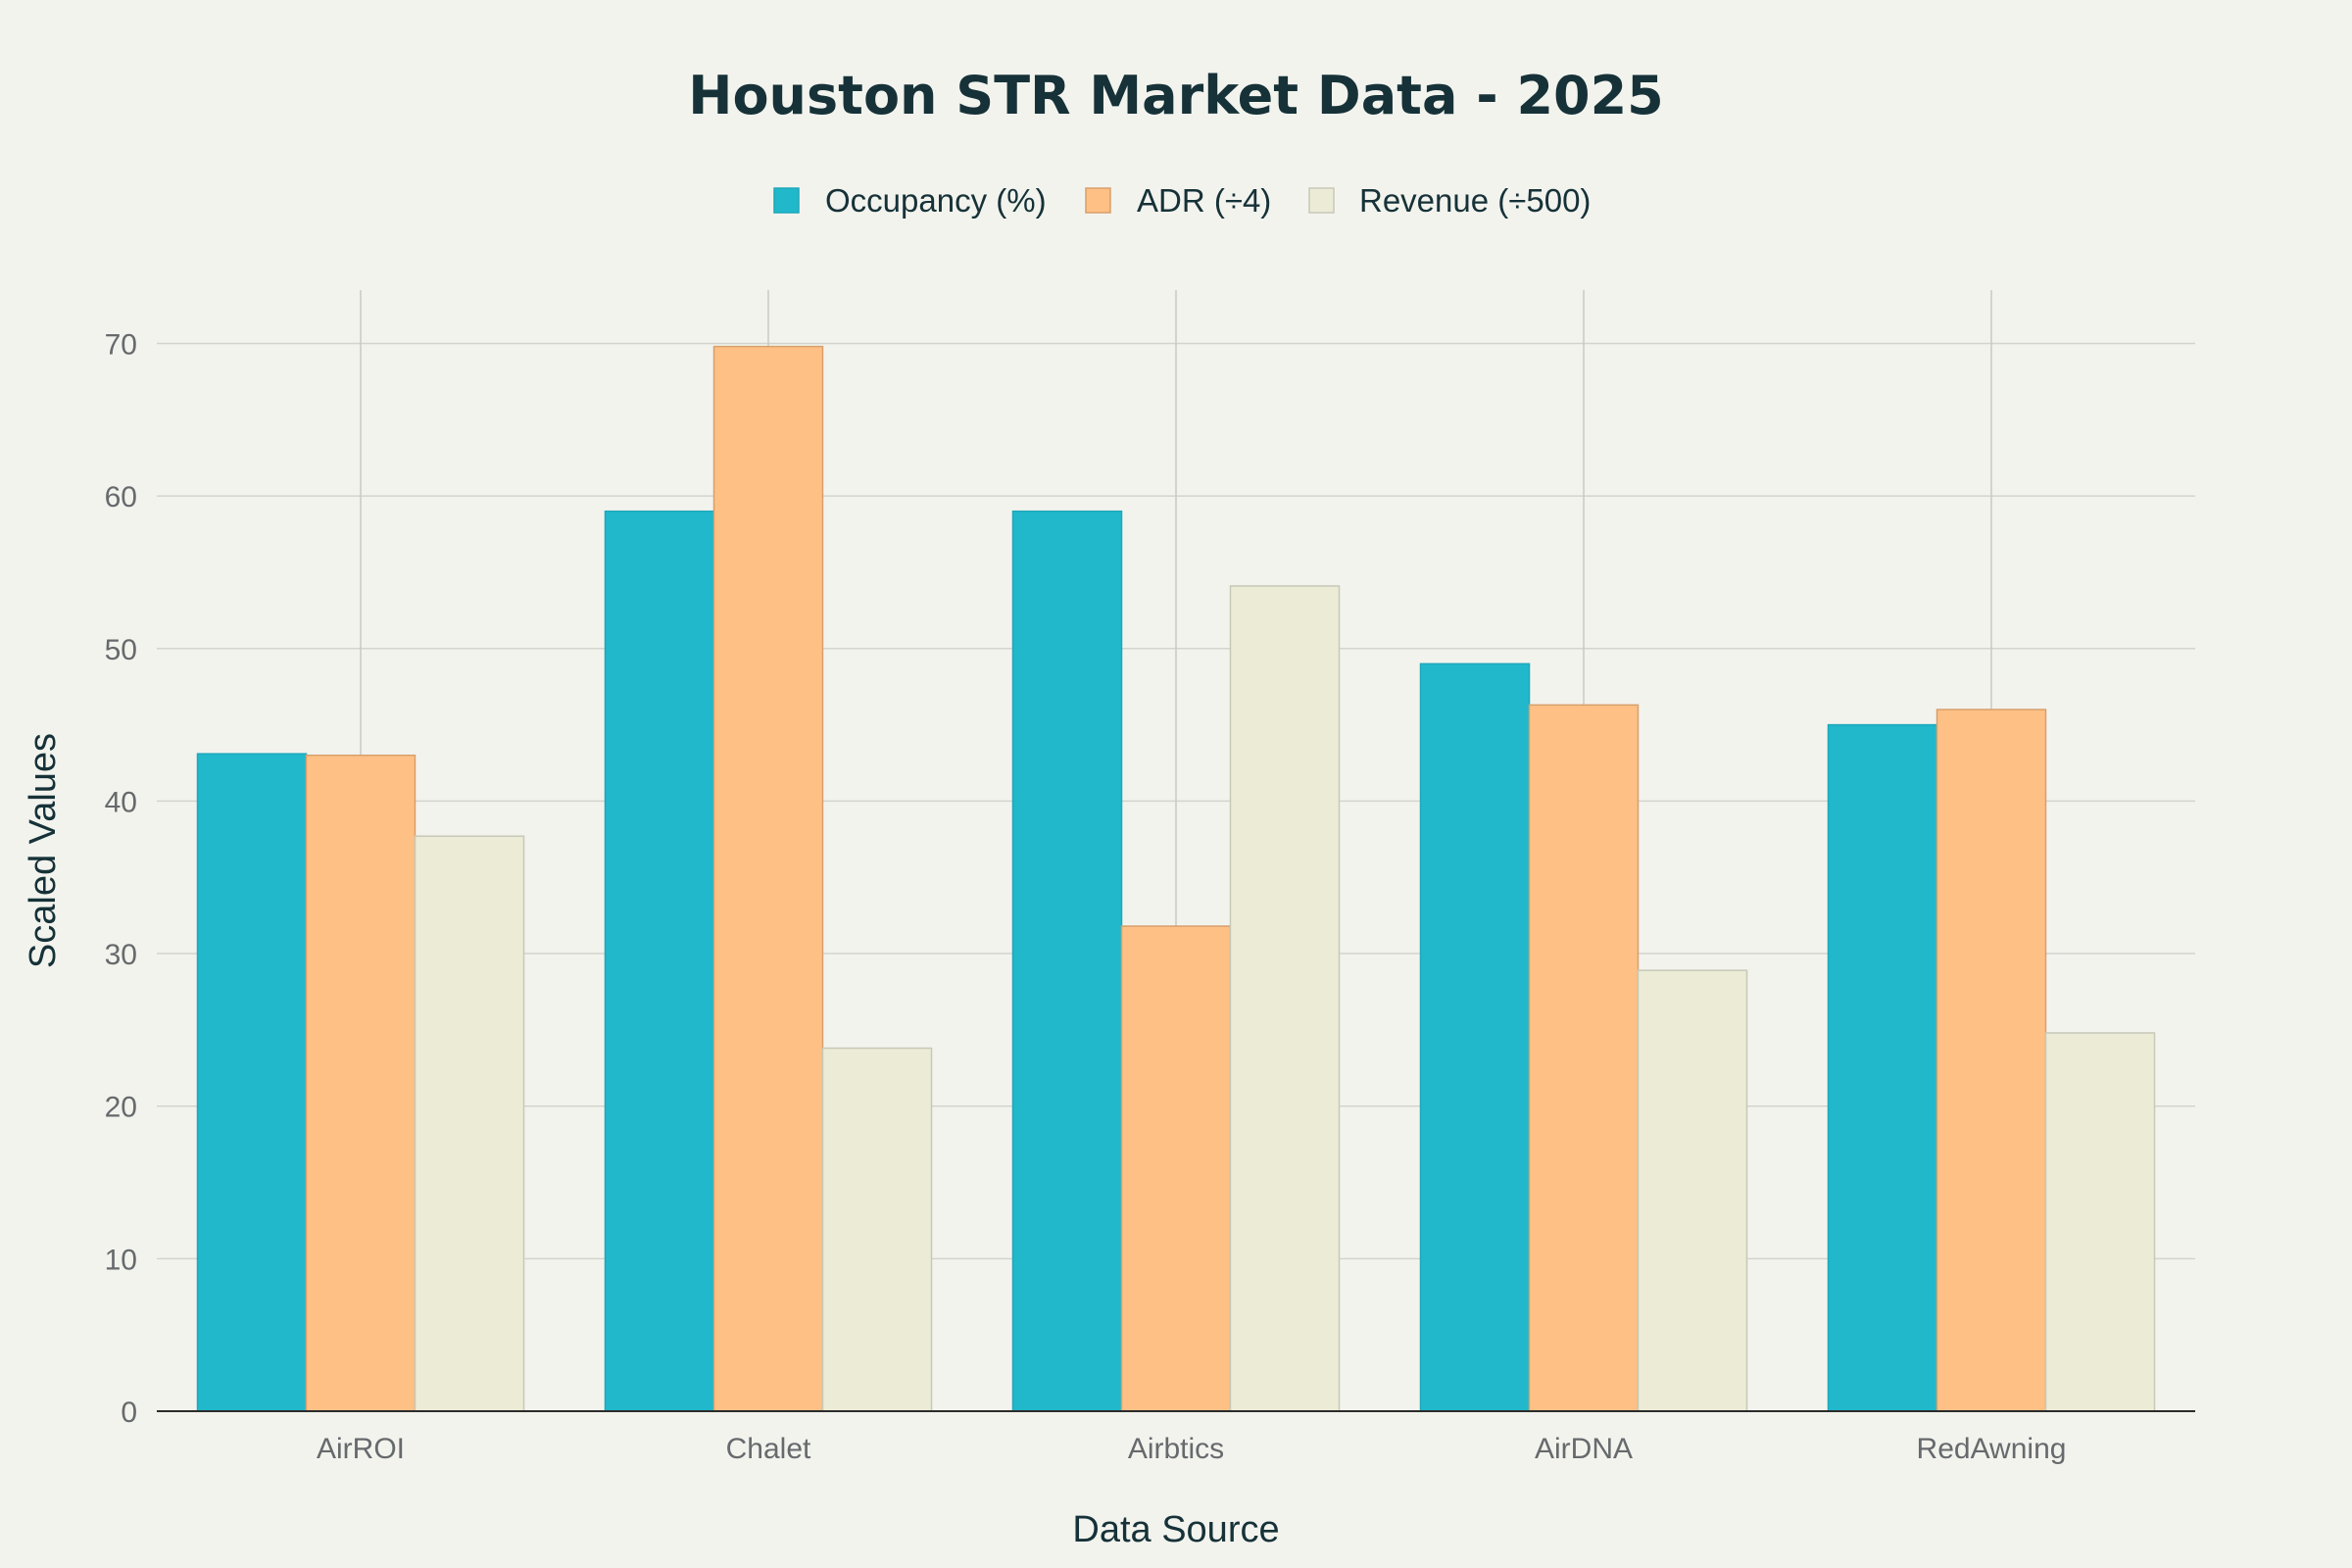 The image size is (2352, 1568). What do you see at coordinates (121, 1260) in the screenshot?
I see `y-tick-label: 10` at bounding box center [121, 1260].